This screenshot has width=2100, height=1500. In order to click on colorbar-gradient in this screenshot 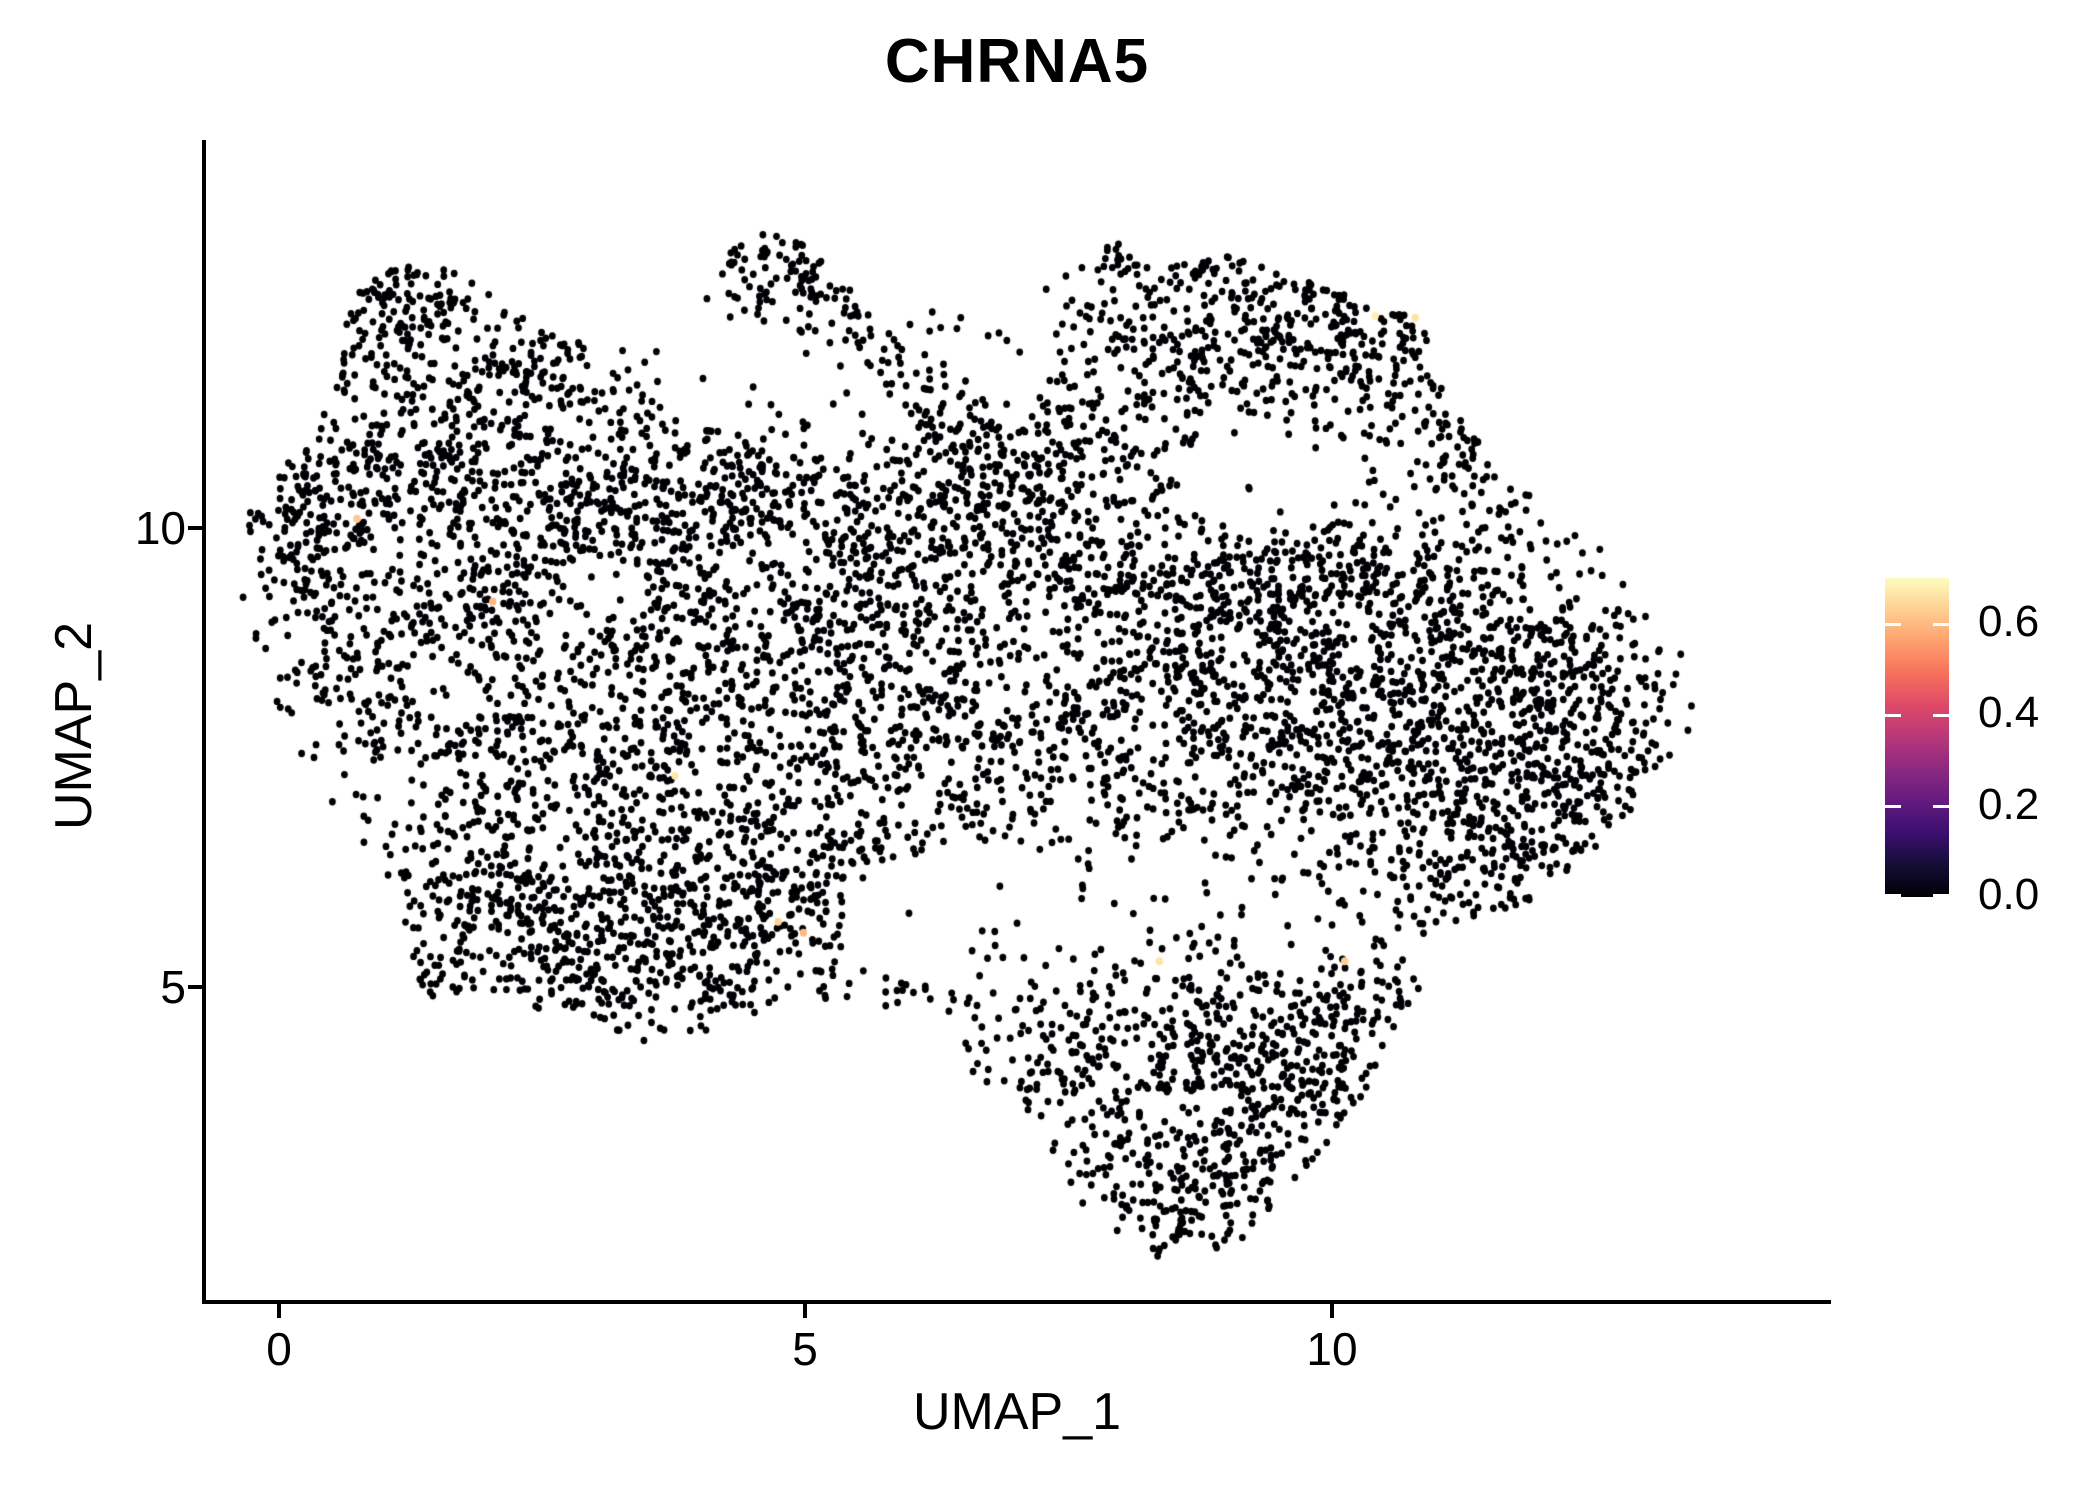, I will do `click(1917, 737)`.